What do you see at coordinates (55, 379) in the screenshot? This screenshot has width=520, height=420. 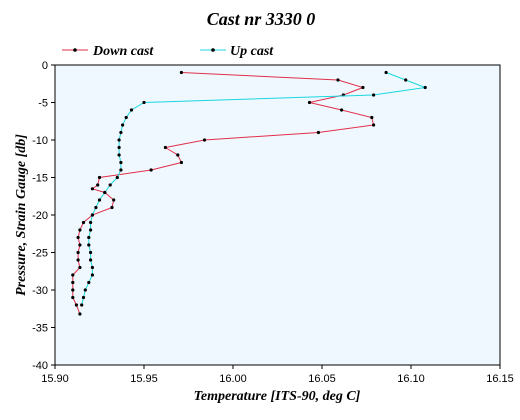 I see `x-tick-label: 15.90` at bounding box center [55, 379].